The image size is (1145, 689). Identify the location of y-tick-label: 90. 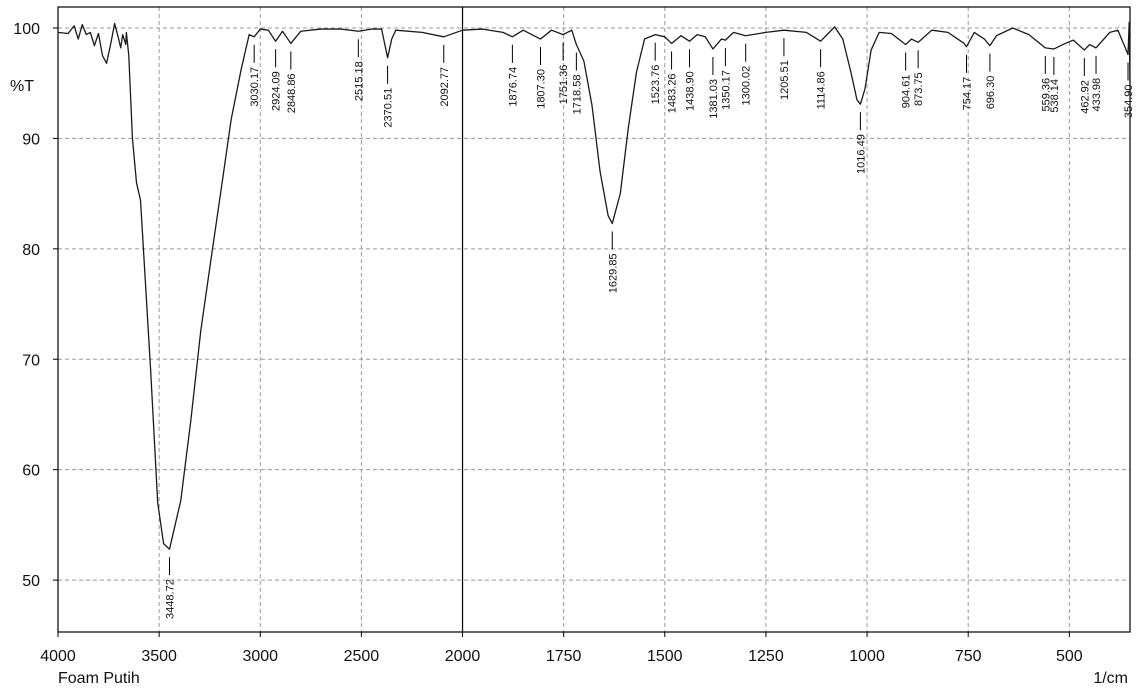
(31, 139).